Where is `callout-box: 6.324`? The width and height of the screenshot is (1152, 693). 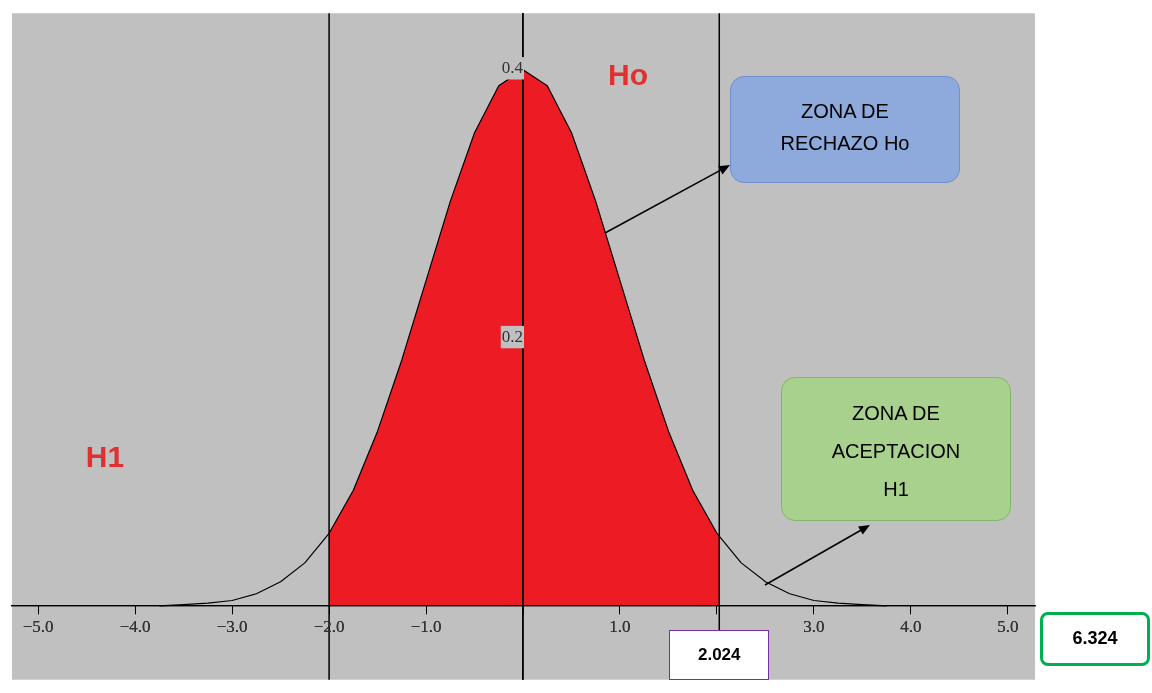
callout-box: 6.324 is located at coordinates (1095, 639).